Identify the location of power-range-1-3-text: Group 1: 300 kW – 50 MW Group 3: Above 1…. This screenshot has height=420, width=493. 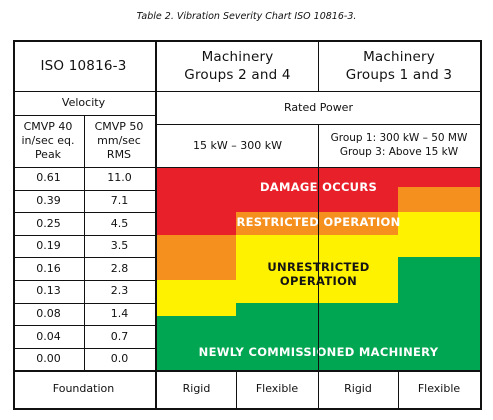
(399, 145).